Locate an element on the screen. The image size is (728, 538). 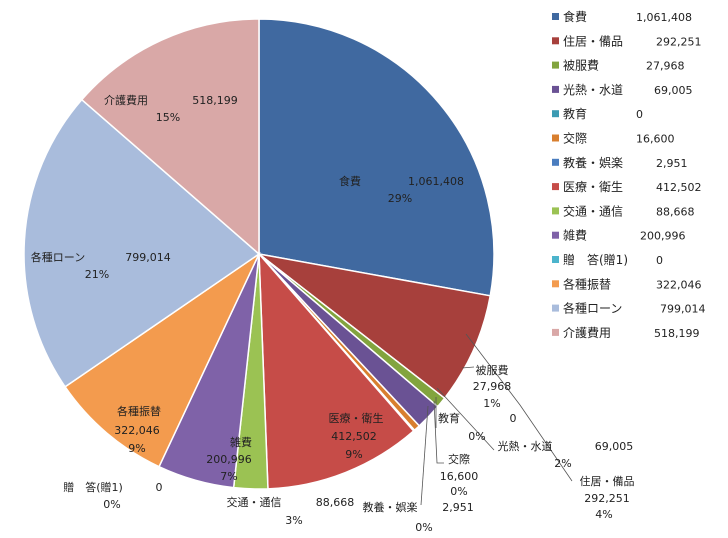
data-label-name: 各種振替 is located at coordinates (139, 411).